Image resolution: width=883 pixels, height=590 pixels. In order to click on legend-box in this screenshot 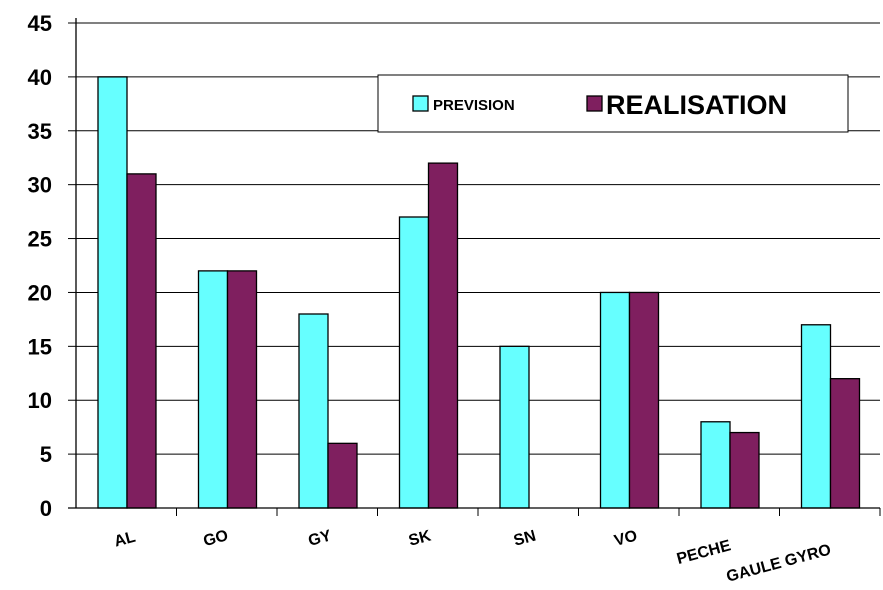, I will do `click(613, 103)`.